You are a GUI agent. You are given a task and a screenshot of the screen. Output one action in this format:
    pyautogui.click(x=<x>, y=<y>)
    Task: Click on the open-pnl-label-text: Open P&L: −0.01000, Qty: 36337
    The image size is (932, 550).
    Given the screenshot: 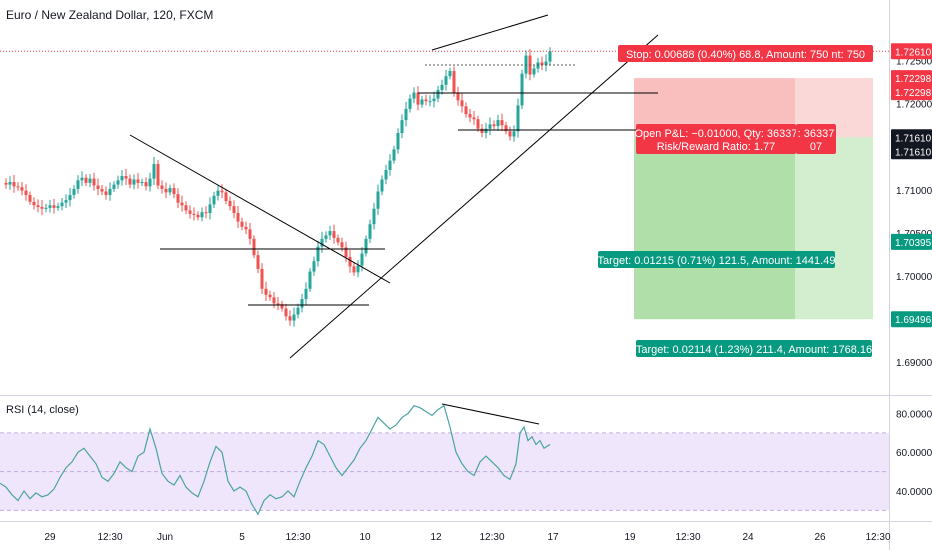 What is the action you would take?
    pyautogui.click(x=716, y=134)
    